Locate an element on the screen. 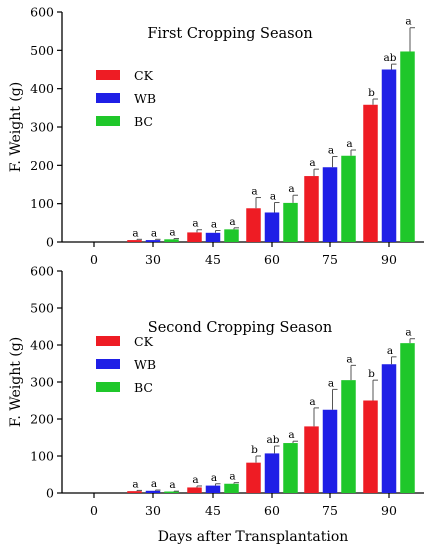 The width and height of the screenshot is (427, 550). chart-title: Second Cropping Season is located at coordinates (240, 328).